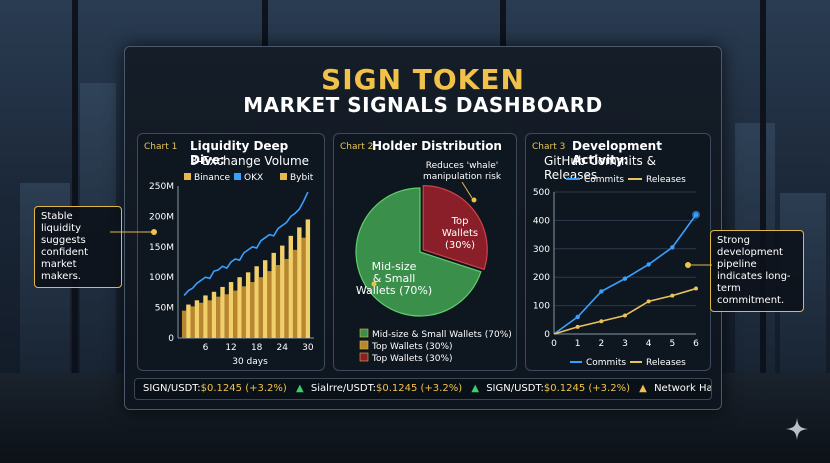 The image size is (830, 463). Describe the element at coordinates (394, 278) in the screenshot. I see `pie-label-mid-small-wallets: & Small` at that location.